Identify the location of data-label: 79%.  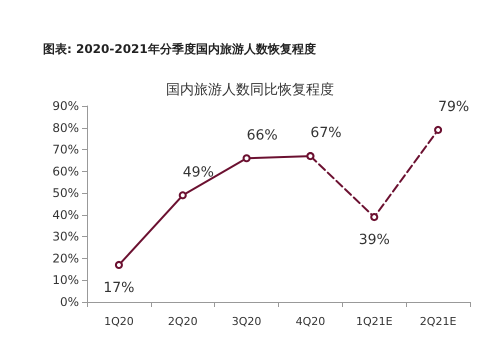
(454, 106).